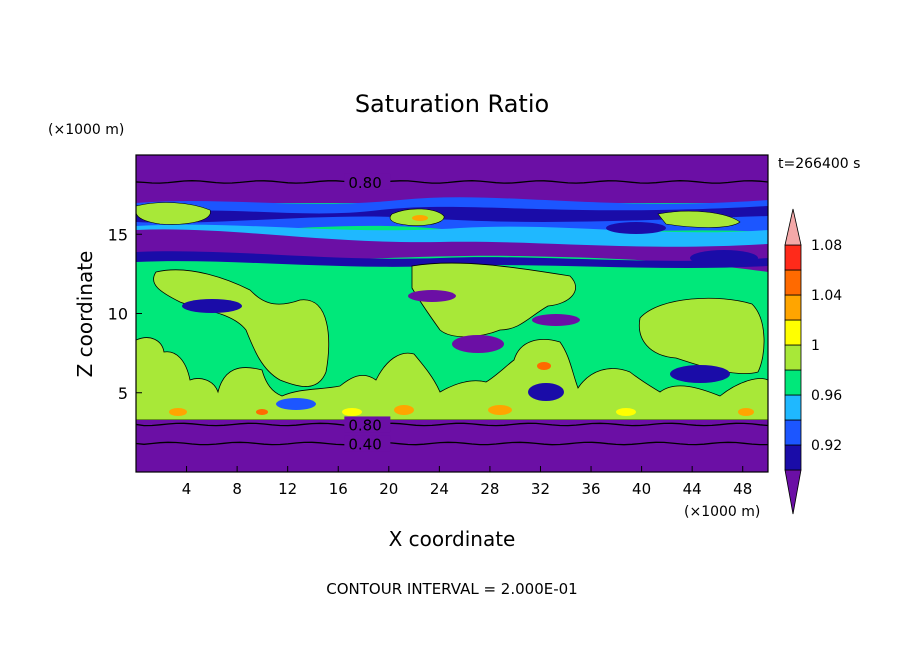 The image size is (904, 654). Describe the element at coordinates (826, 296) in the screenshot. I see `colorbar-label: 1.04` at that location.